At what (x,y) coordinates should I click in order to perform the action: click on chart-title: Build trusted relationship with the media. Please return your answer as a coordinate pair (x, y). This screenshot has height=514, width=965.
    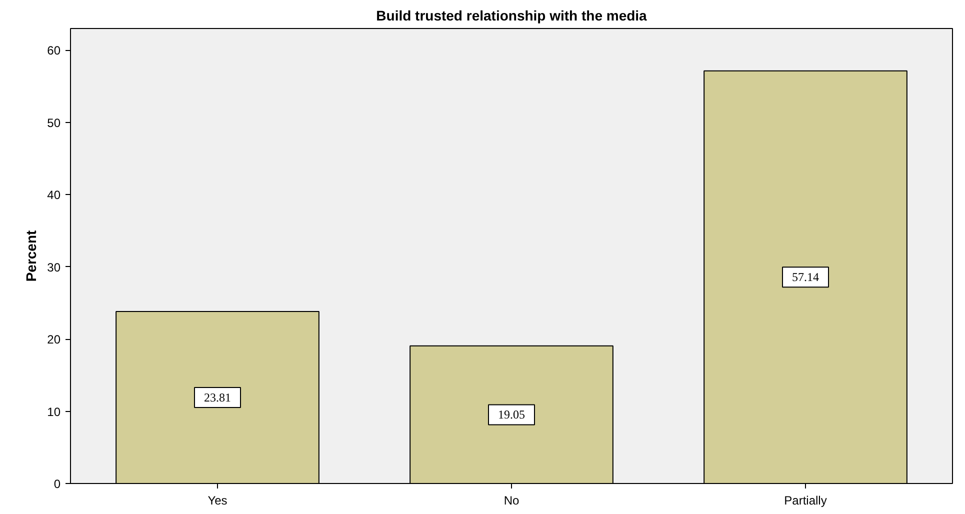
    Looking at the image, I should click on (512, 16).